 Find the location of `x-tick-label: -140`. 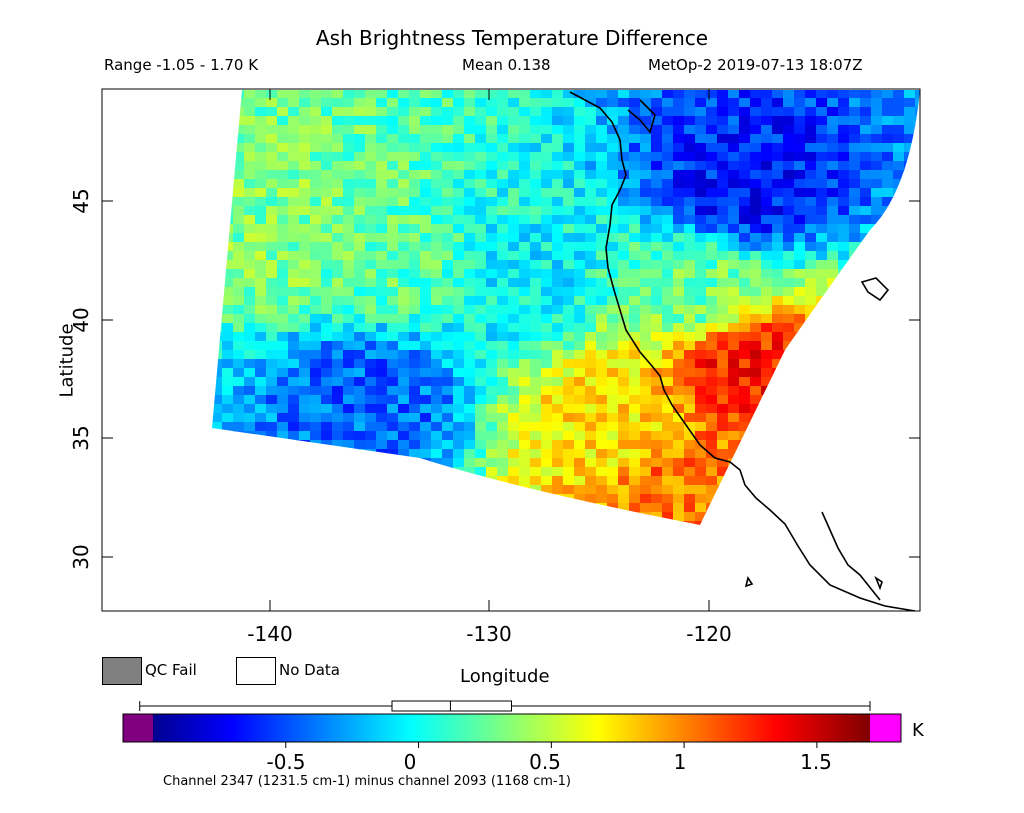

x-tick-label: -140 is located at coordinates (269, 634).